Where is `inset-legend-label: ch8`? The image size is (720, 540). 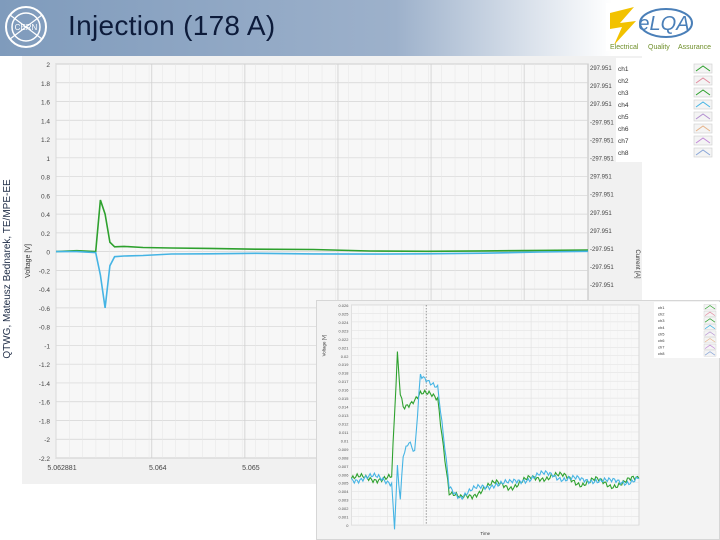
inset-legend-label: ch8 is located at coordinates (661, 353).